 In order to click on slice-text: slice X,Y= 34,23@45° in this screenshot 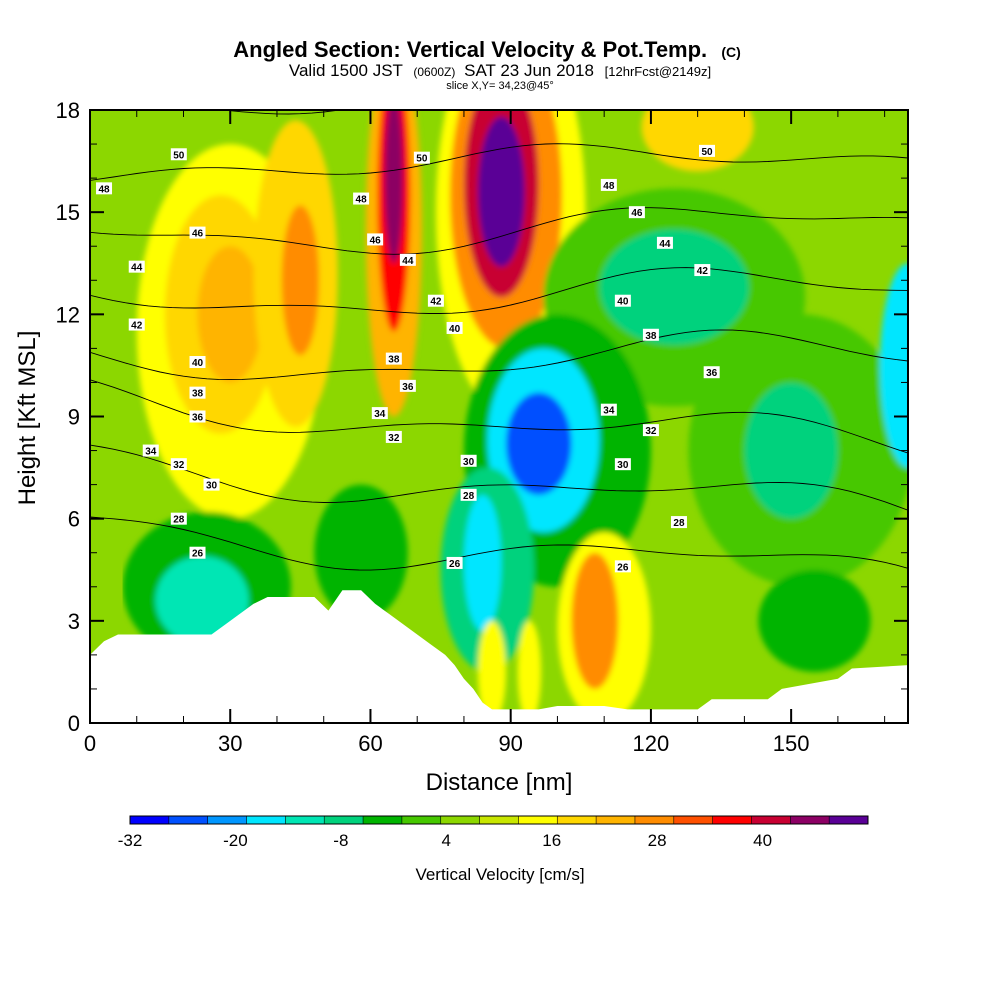, I will do `click(500, 86)`.